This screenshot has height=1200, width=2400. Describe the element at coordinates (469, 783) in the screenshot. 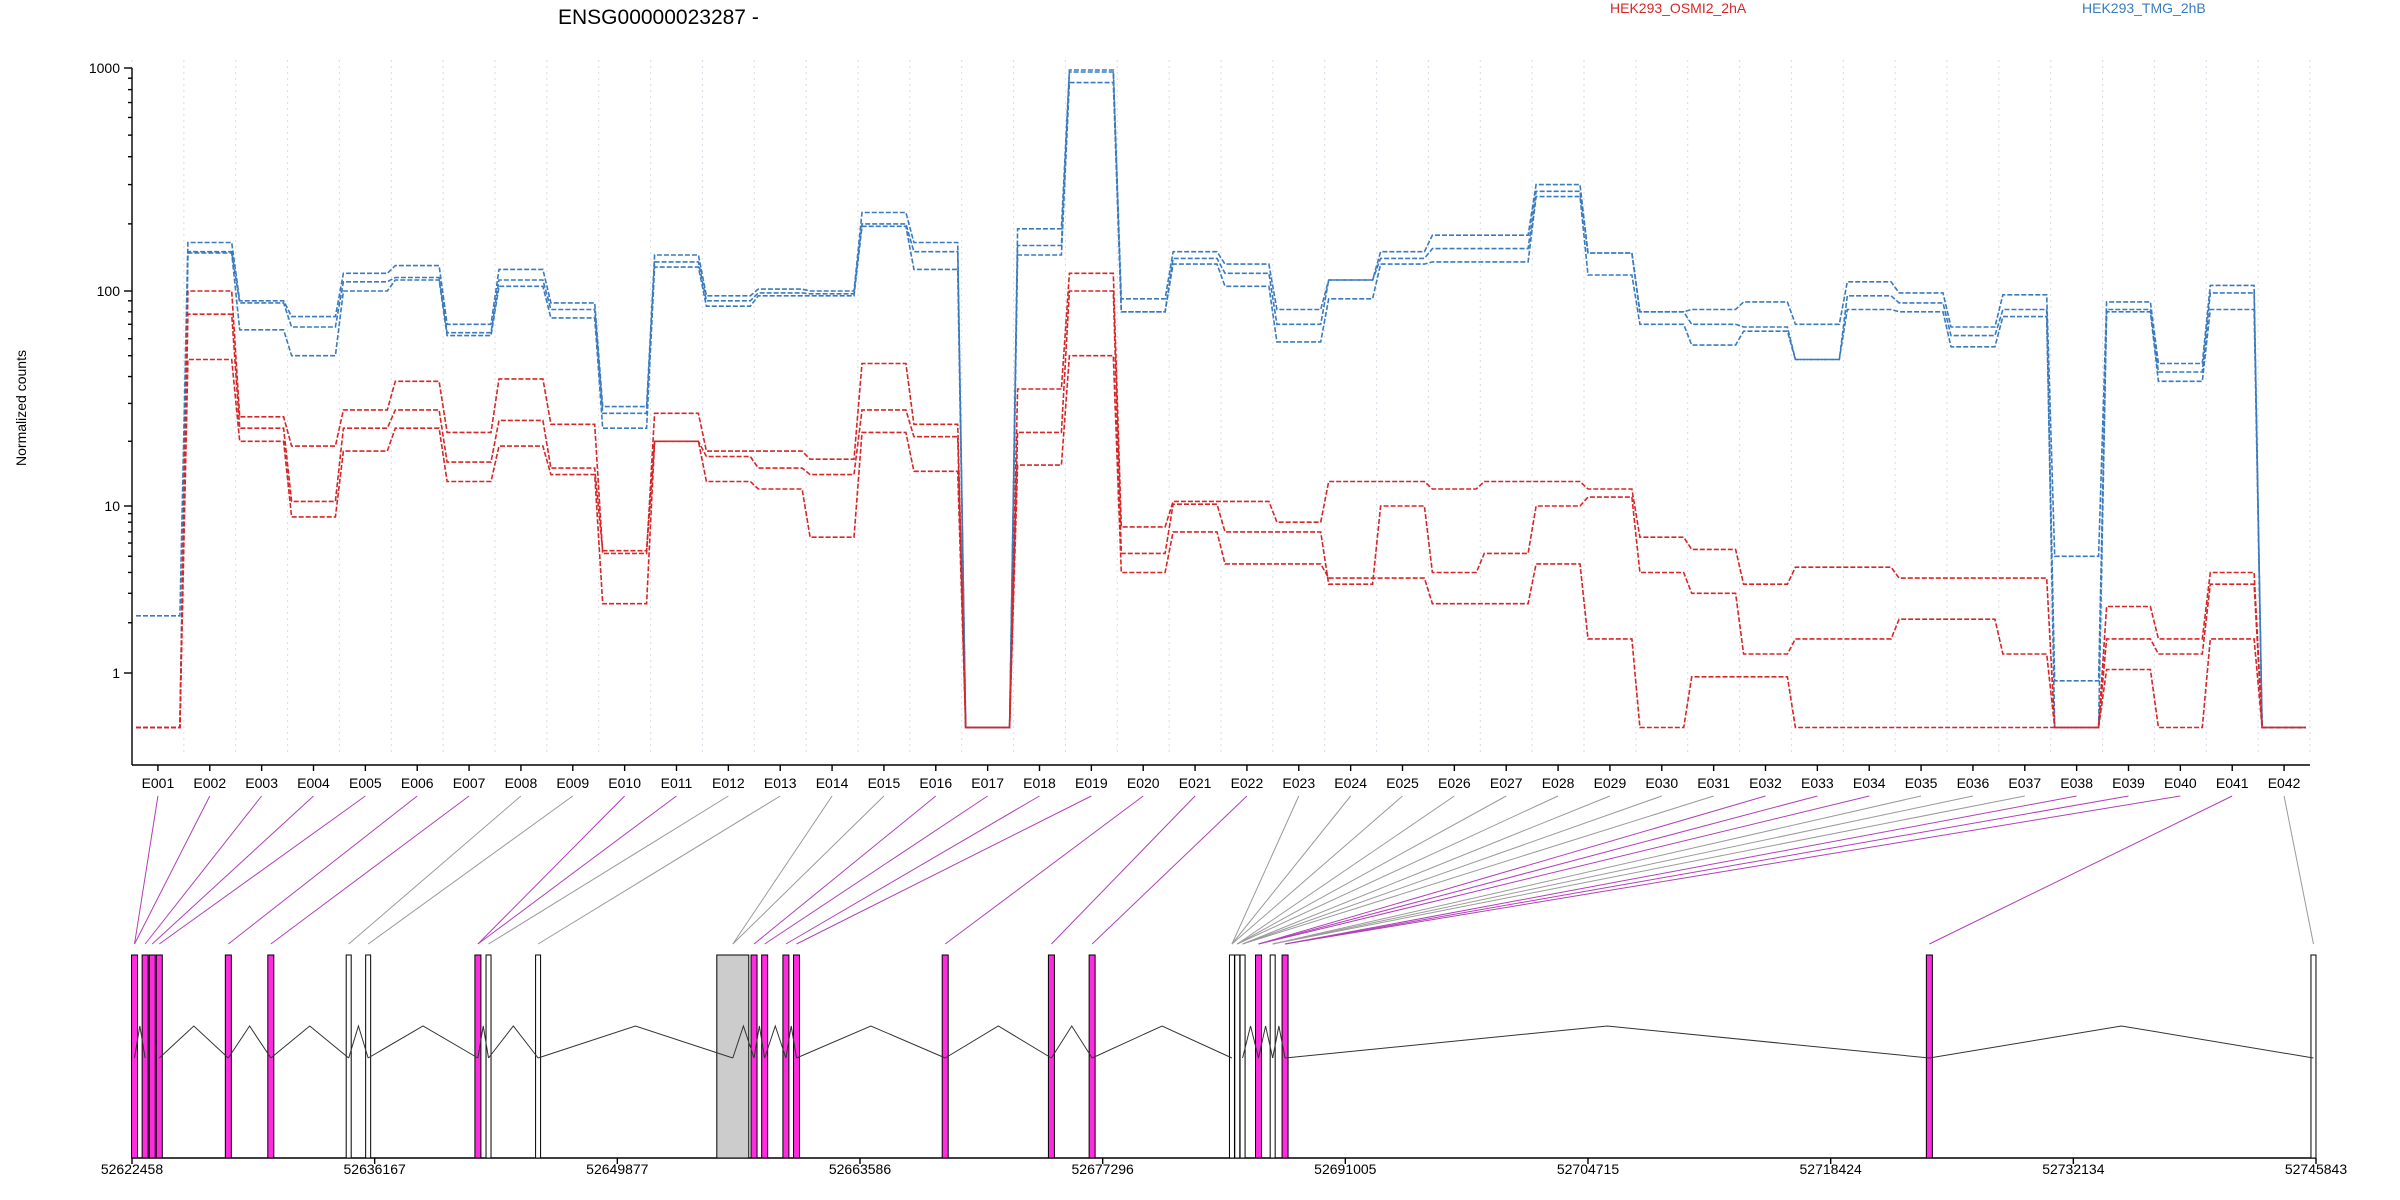

I see `x-tick-label: E007` at that location.